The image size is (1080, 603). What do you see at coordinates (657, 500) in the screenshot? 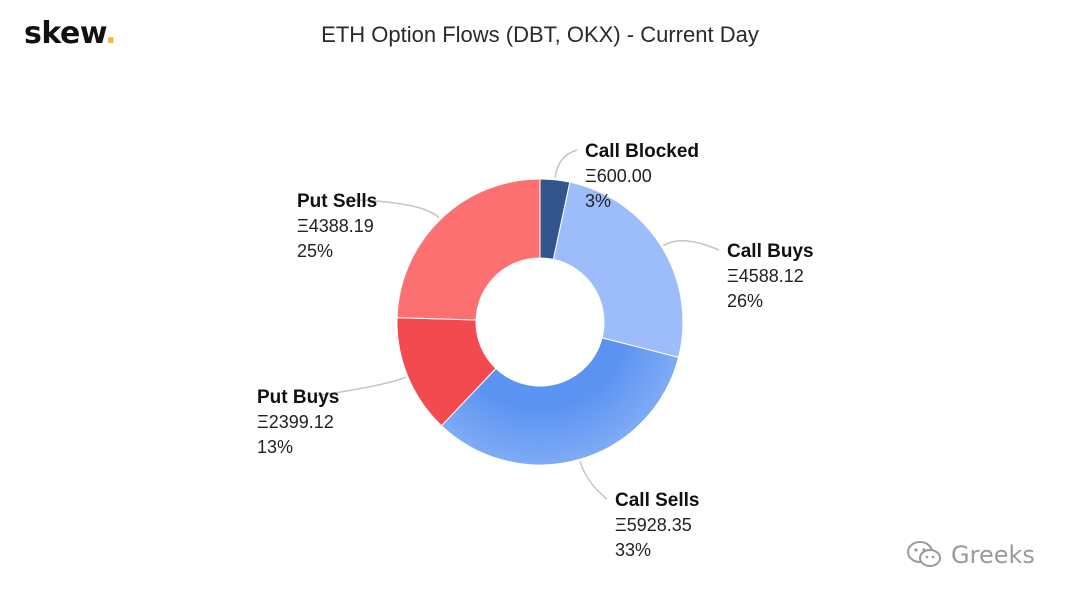
I see `label-name-call-sells: Call Sells` at bounding box center [657, 500].